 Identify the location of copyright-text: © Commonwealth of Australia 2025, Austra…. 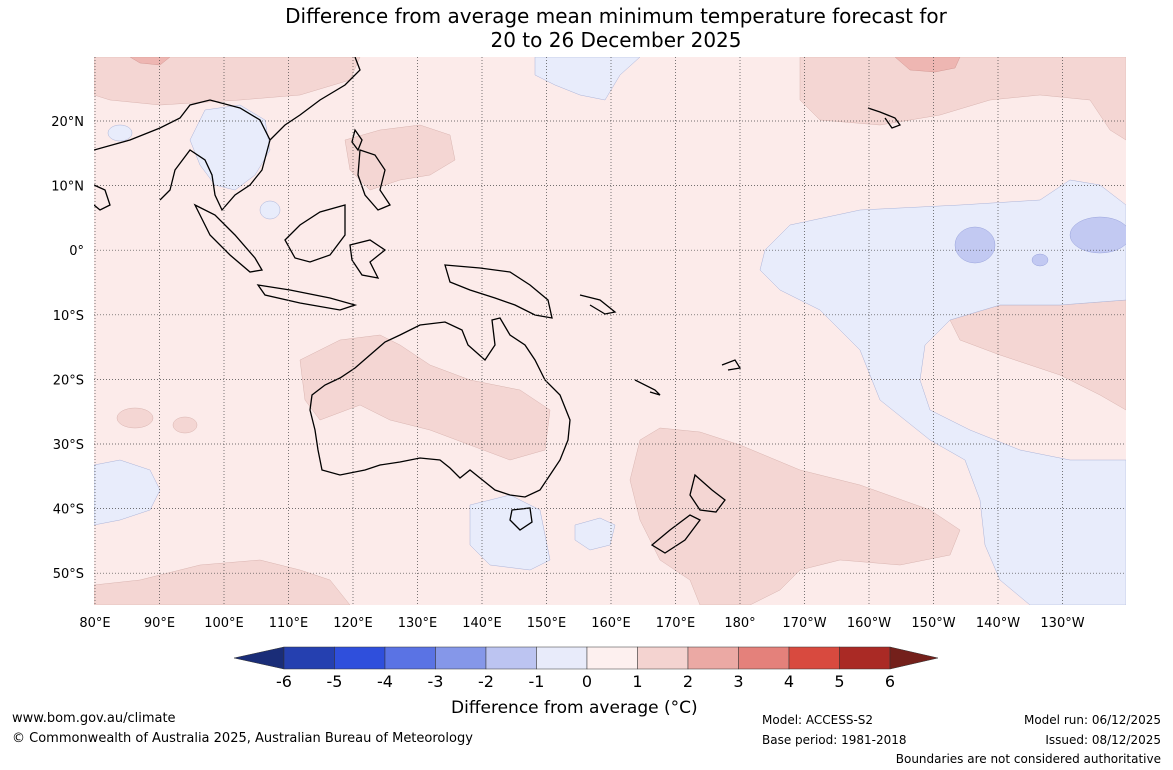
(242, 738).